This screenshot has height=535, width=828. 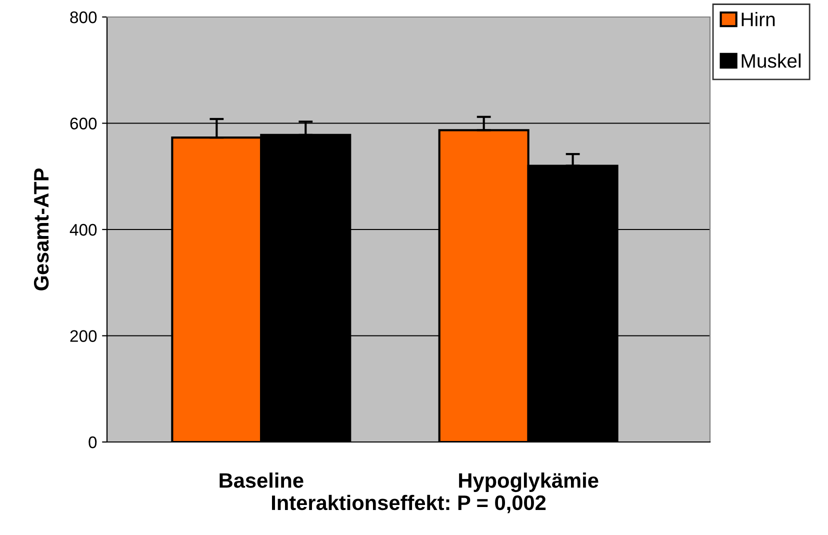 I want to click on legend-label: Hirn, so click(x=758, y=19).